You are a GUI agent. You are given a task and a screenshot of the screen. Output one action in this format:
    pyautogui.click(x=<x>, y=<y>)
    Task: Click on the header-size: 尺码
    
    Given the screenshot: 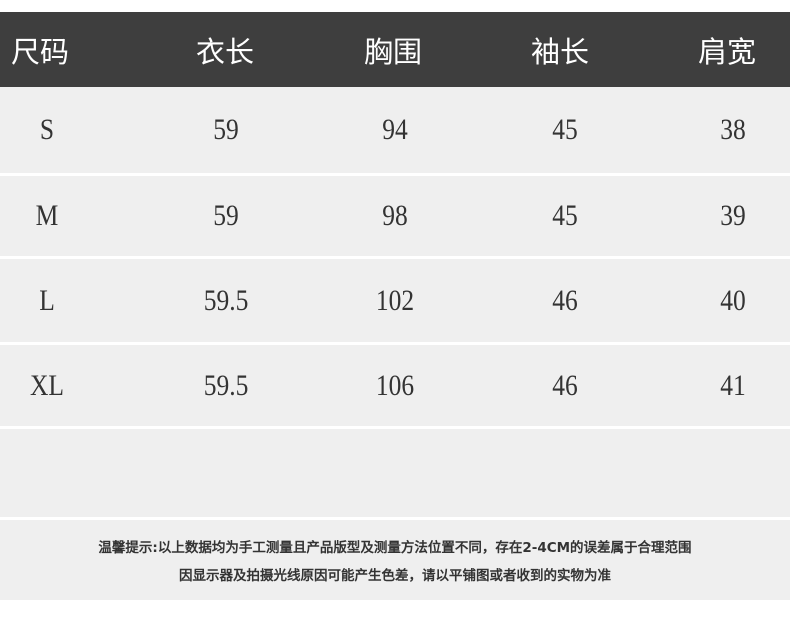 What is the action you would take?
    pyautogui.click(x=39, y=51)
    